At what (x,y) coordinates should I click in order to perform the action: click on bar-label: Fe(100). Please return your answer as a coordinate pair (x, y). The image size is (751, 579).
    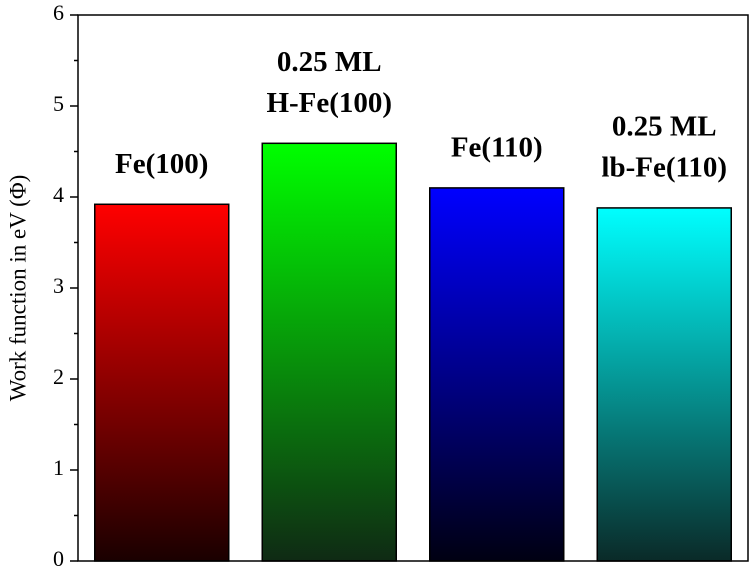
    Looking at the image, I should click on (161, 164).